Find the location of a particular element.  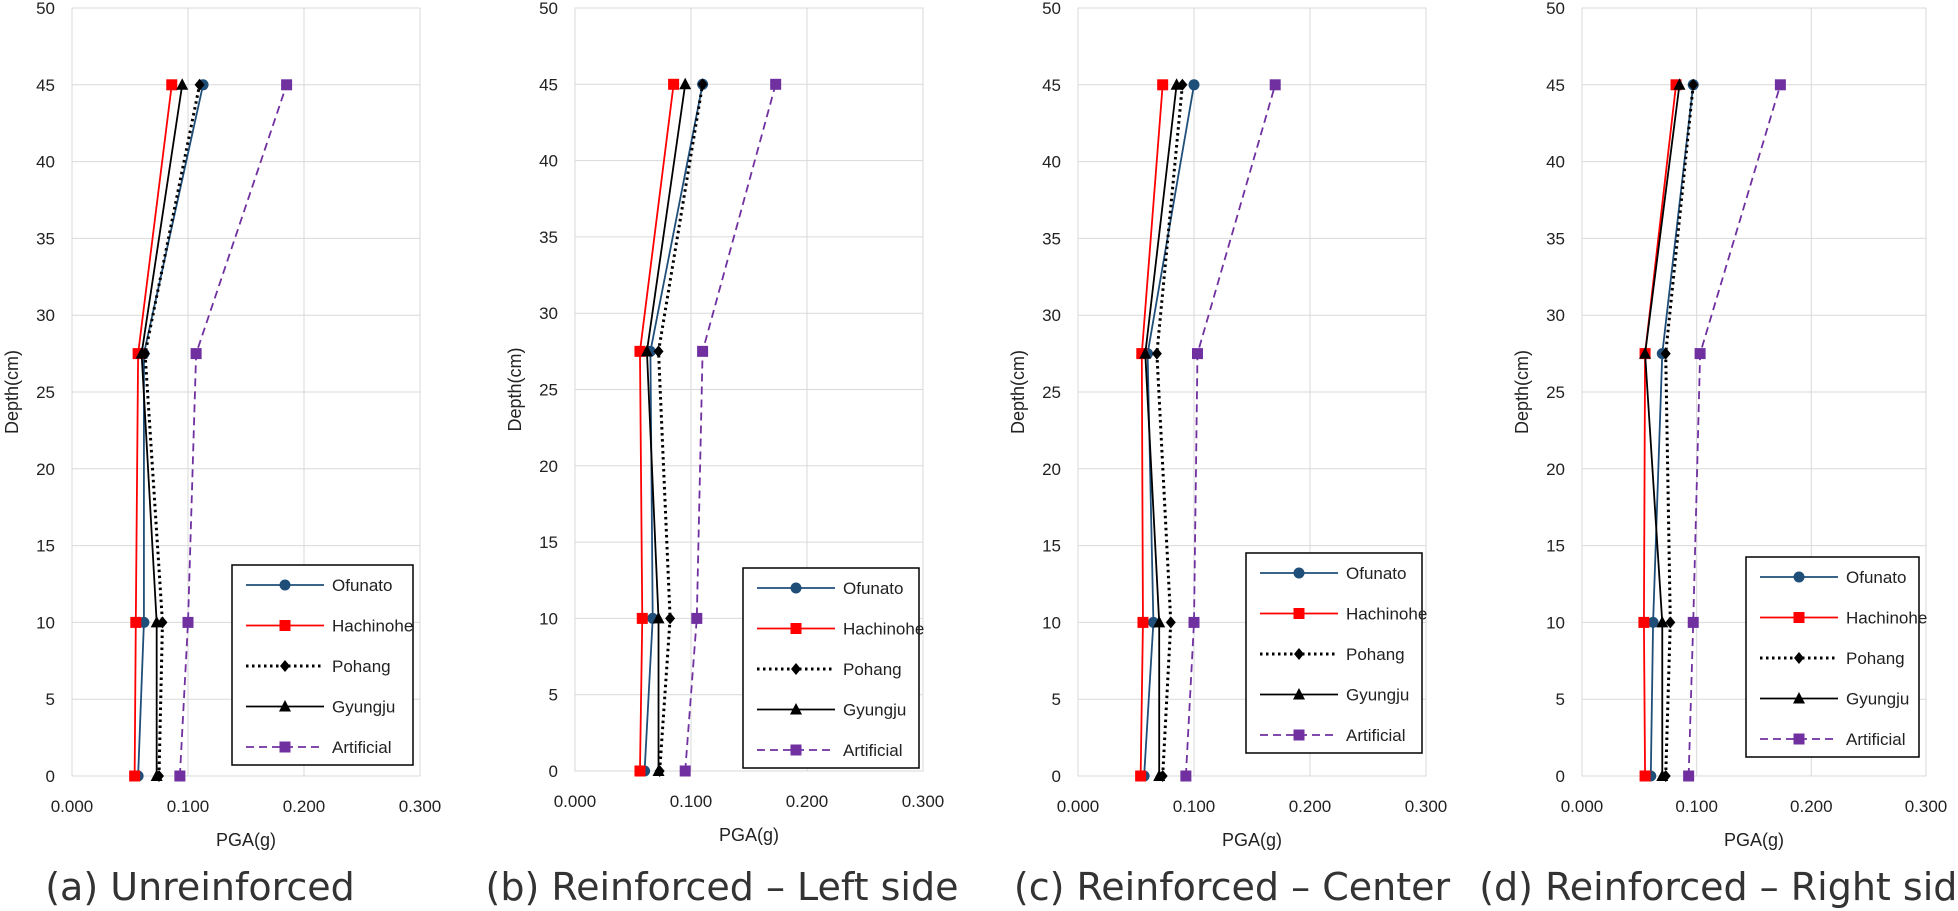

legend-label: Ofunato is located at coordinates (1876, 577).